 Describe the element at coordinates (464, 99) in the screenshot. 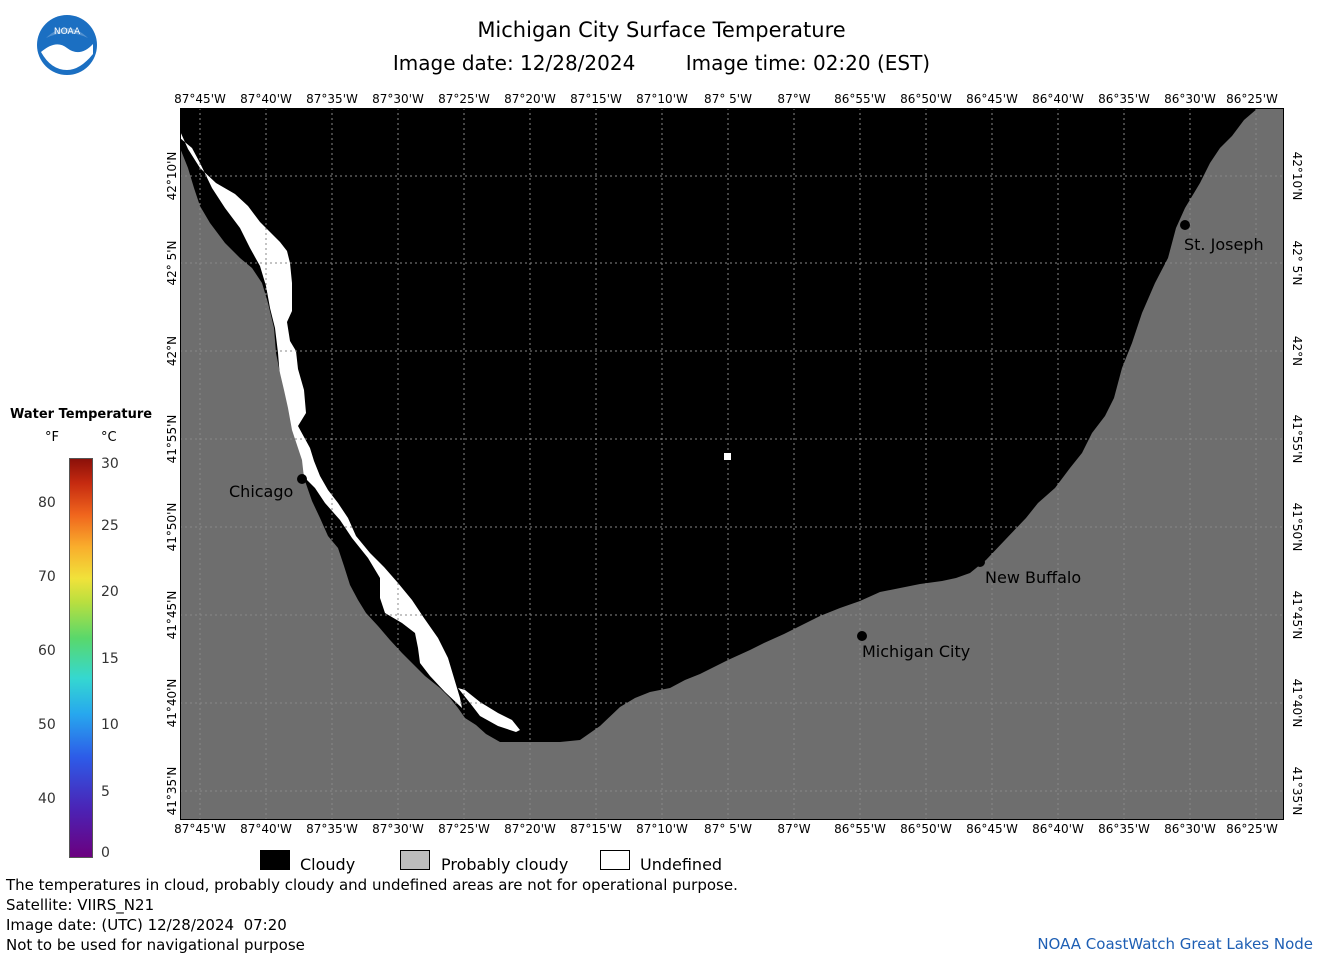

I see `lon-tick-top: 87°25'W` at that location.